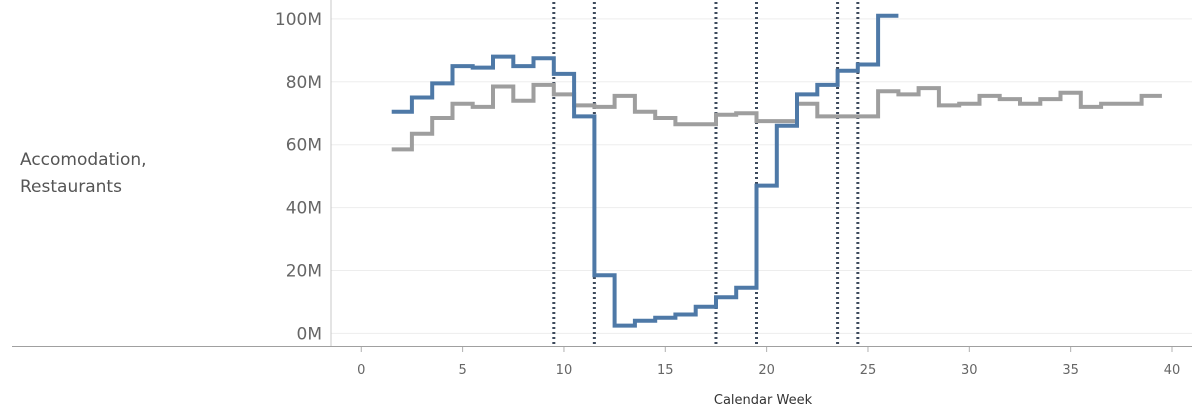  What do you see at coordinates (71, 187) in the screenshot?
I see `row-header-line-2: Restaurants` at bounding box center [71, 187].